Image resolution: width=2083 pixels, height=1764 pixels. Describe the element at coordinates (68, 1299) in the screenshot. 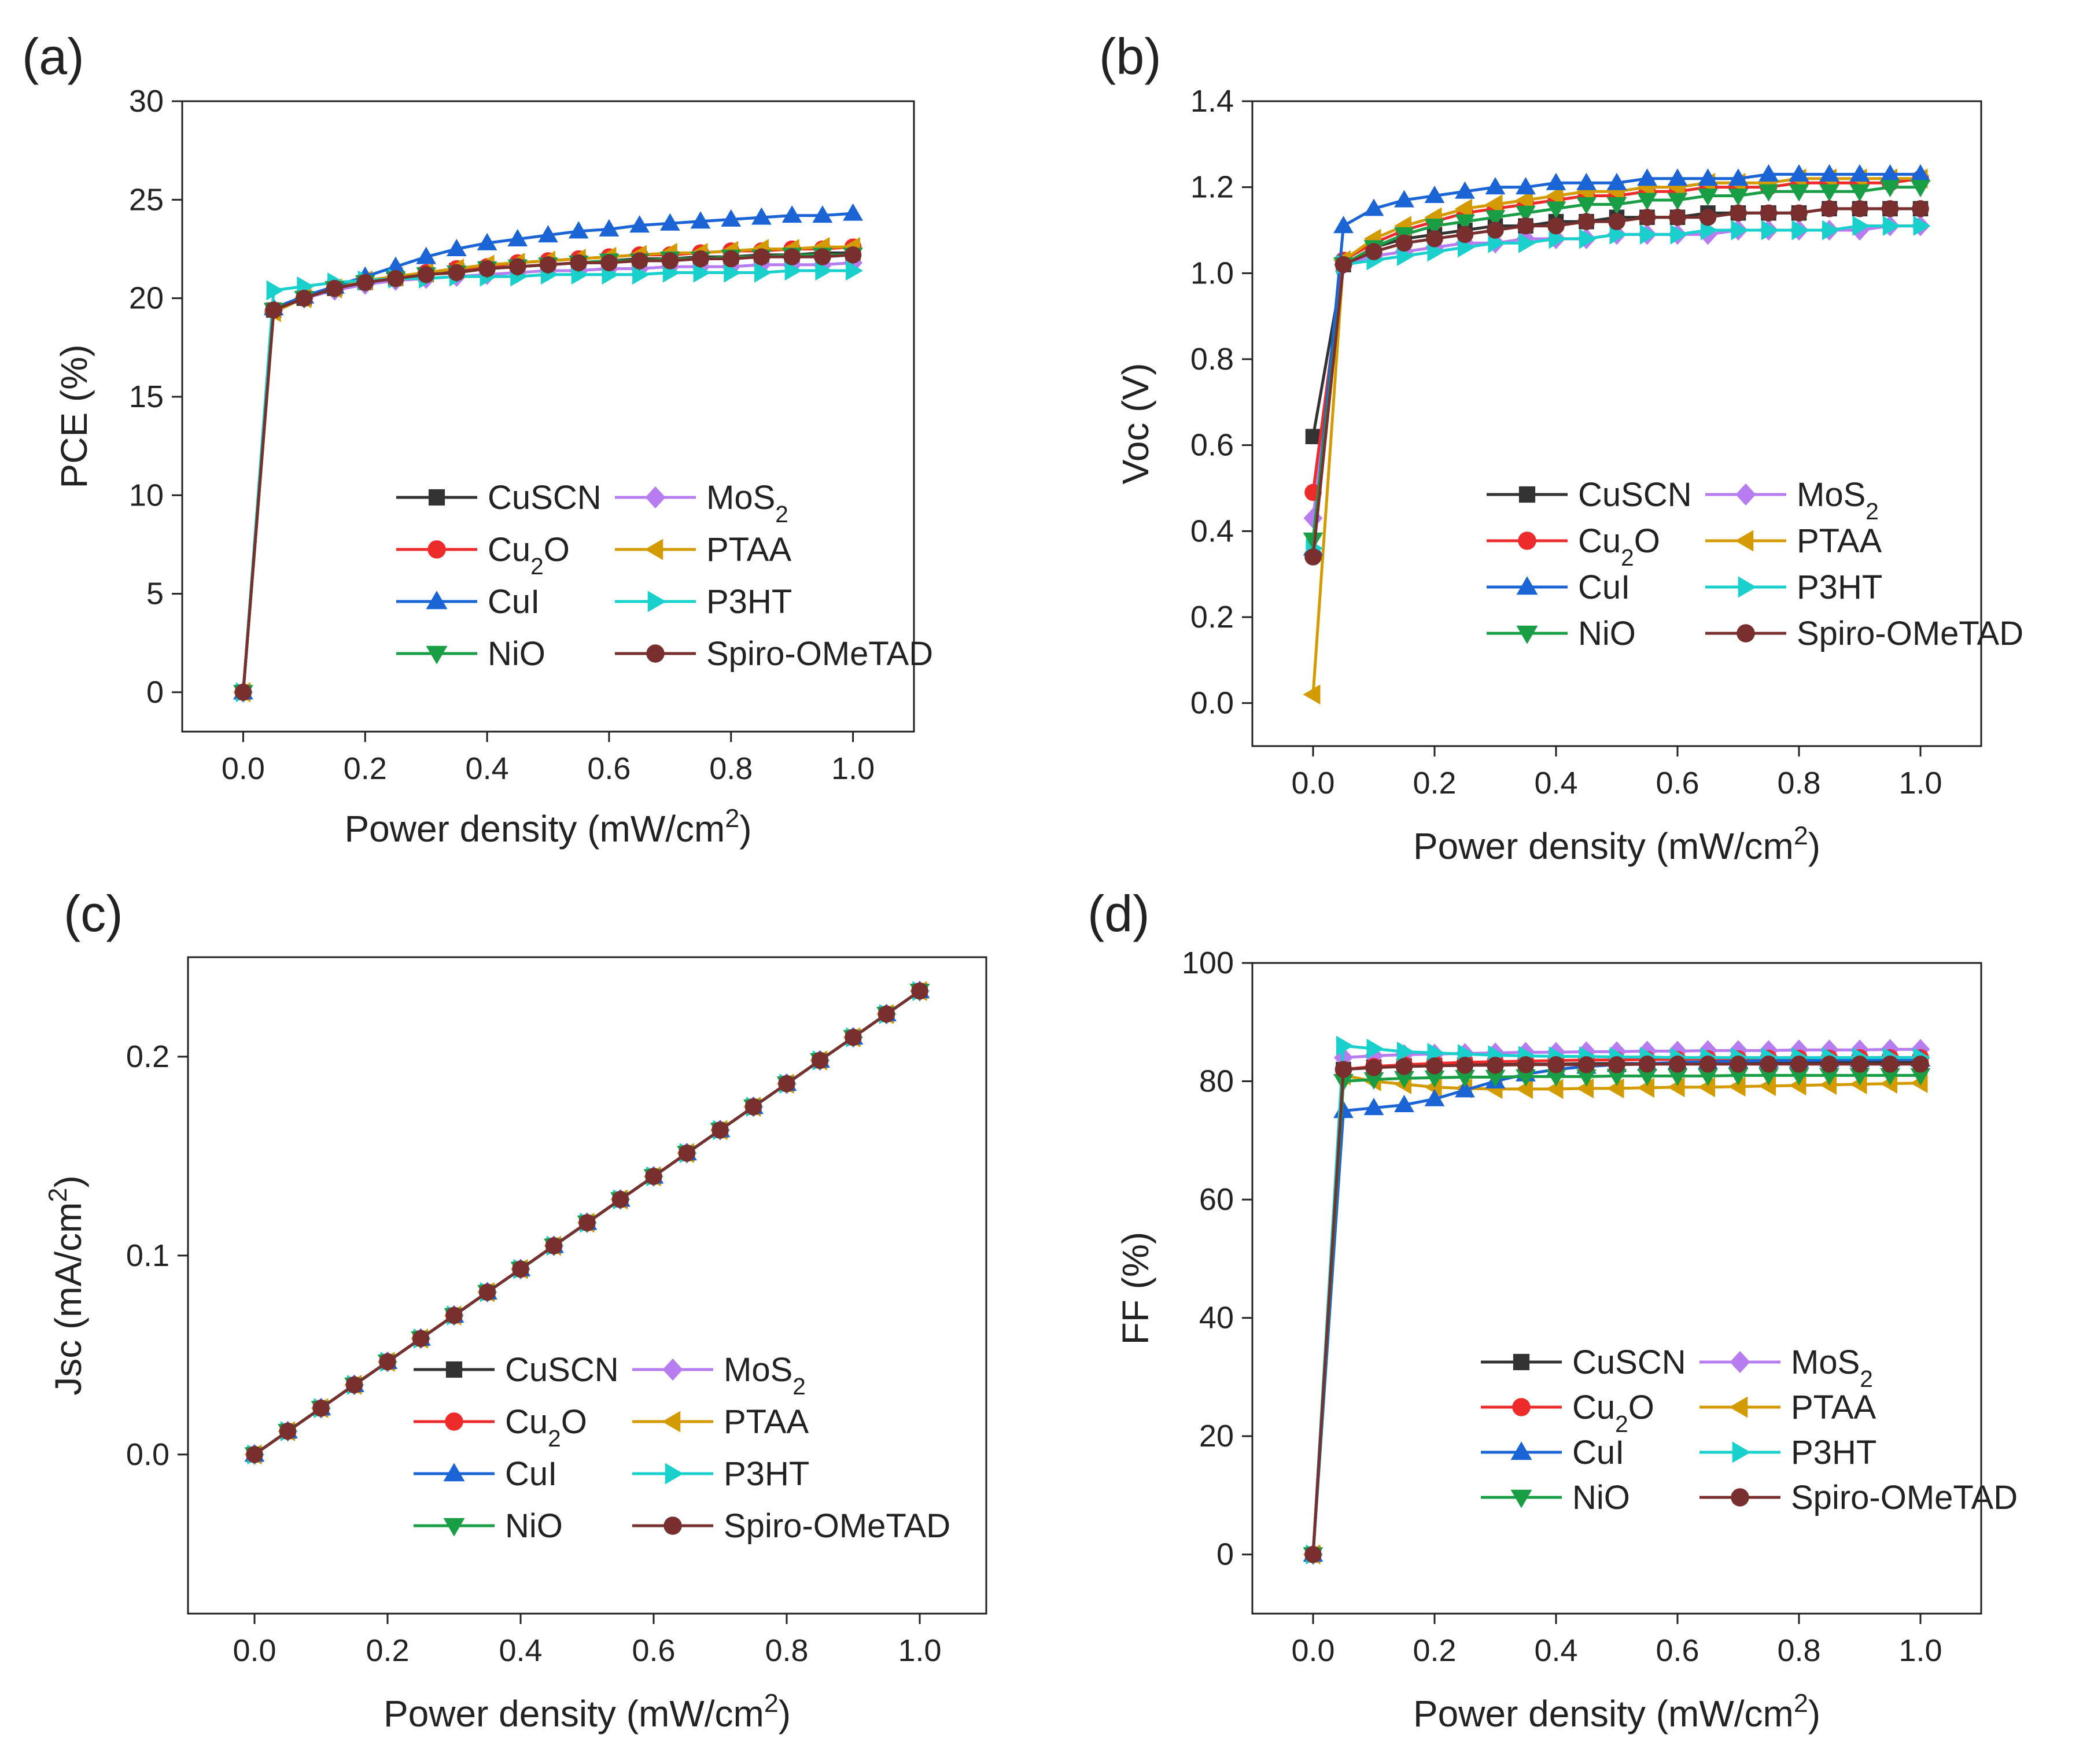

I see `y-axis-label-main: Jsc (mA/cm` at that location.